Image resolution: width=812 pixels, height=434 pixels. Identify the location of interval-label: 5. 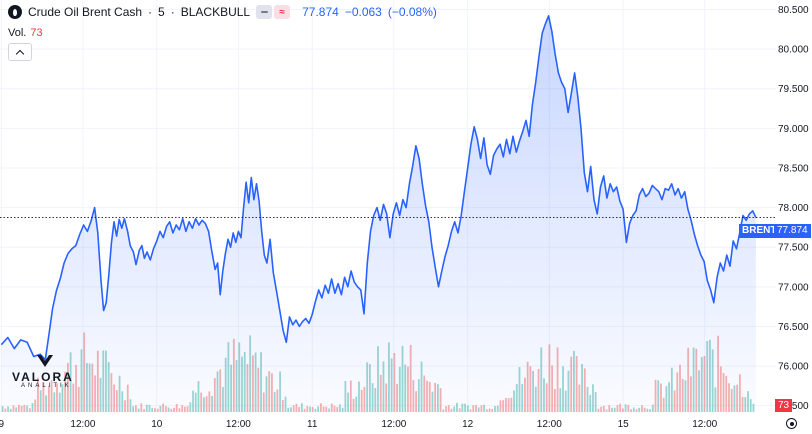
(161, 12).